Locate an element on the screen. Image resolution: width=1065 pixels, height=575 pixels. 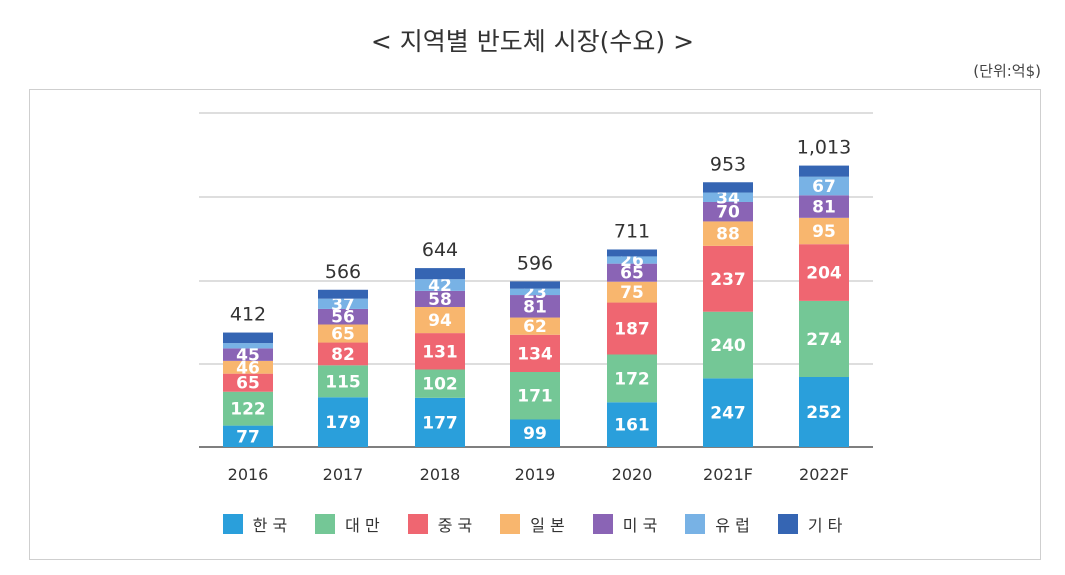
legend-item: 미 국 is located at coordinates (625, 524).